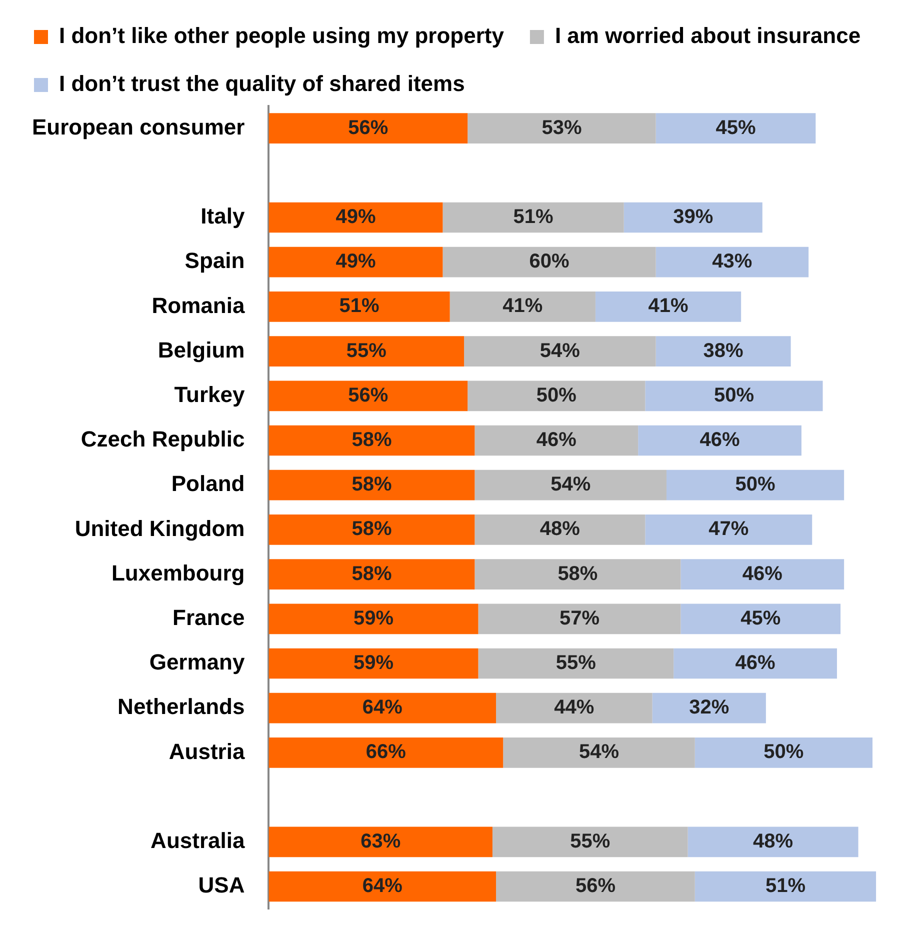  What do you see at coordinates (723, 351) in the screenshot?
I see `data-label: 38%` at bounding box center [723, 351].